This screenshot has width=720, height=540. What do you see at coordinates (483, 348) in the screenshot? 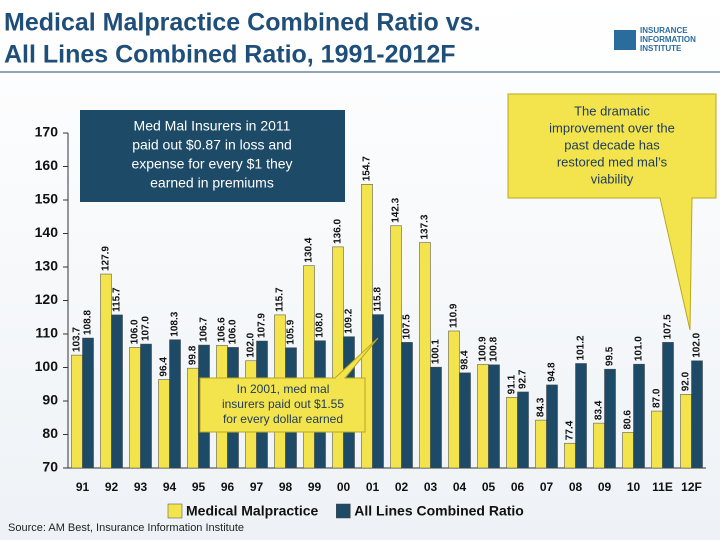
I see `value-label: 100.9` at bounding box center [483, 348].